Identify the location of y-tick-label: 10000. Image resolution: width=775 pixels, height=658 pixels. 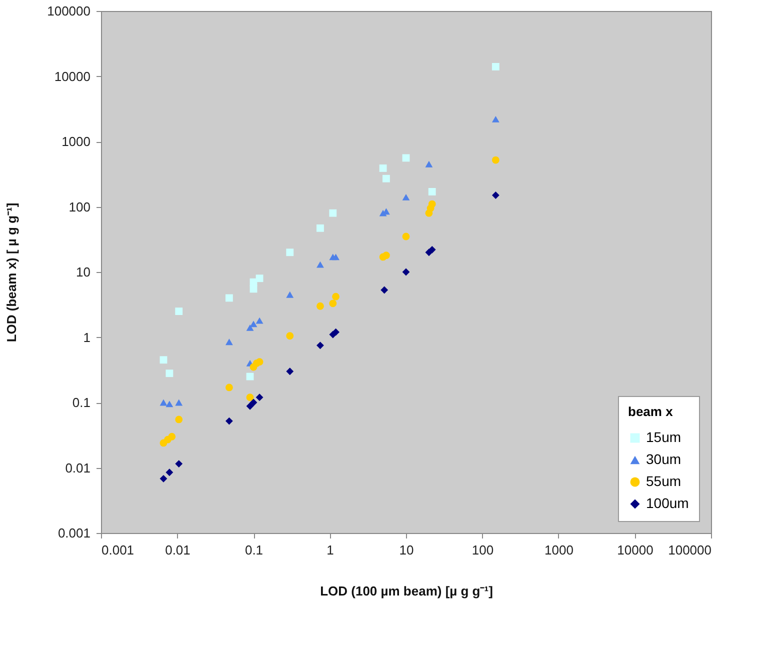
(72, 76).